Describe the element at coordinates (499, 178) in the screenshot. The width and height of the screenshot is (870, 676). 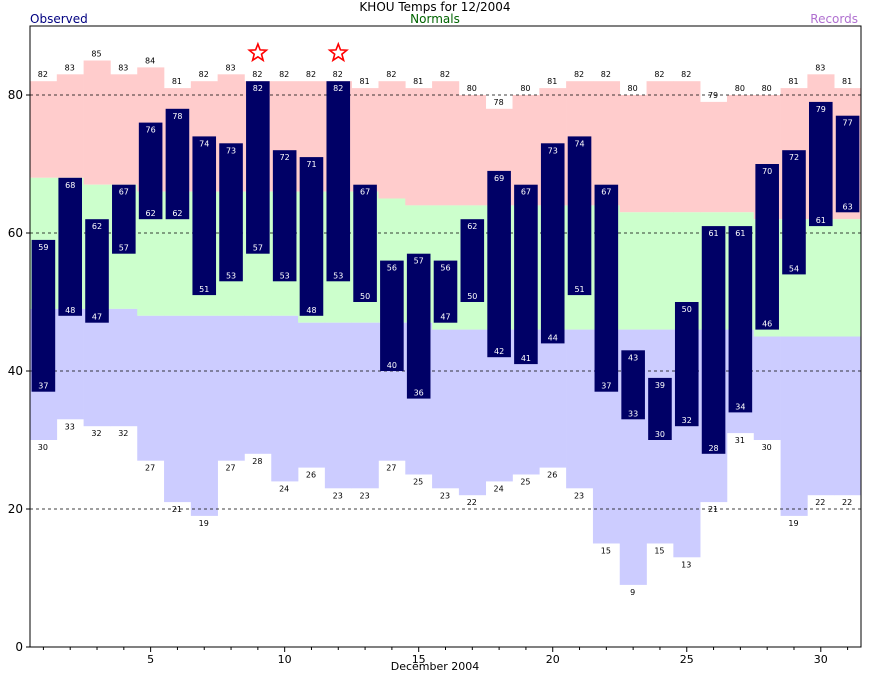
I see `observed-high-label: 69` at that location.